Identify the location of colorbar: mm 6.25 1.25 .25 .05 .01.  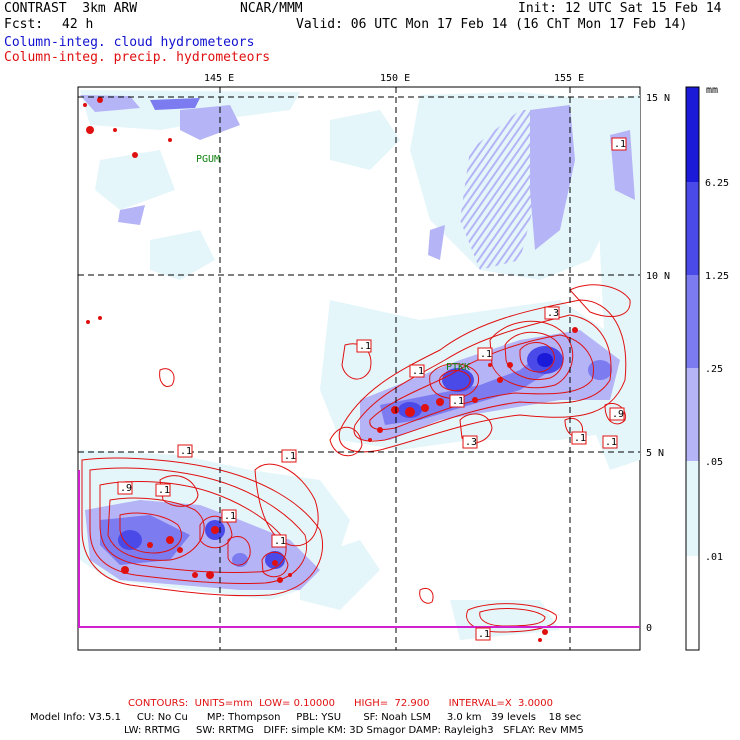
(707, 368).